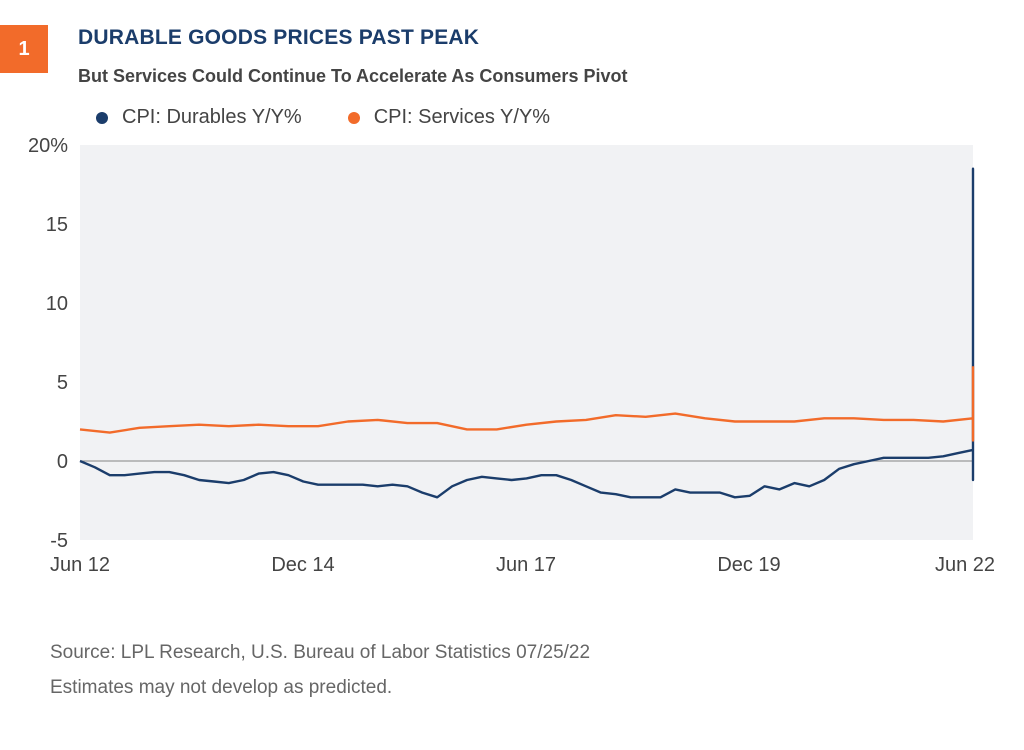 The image size is (1024, 750). What do you see at coordinates (527, 404) in the screenshot?
I see `series-line-services` at bounding box center [527, 404].